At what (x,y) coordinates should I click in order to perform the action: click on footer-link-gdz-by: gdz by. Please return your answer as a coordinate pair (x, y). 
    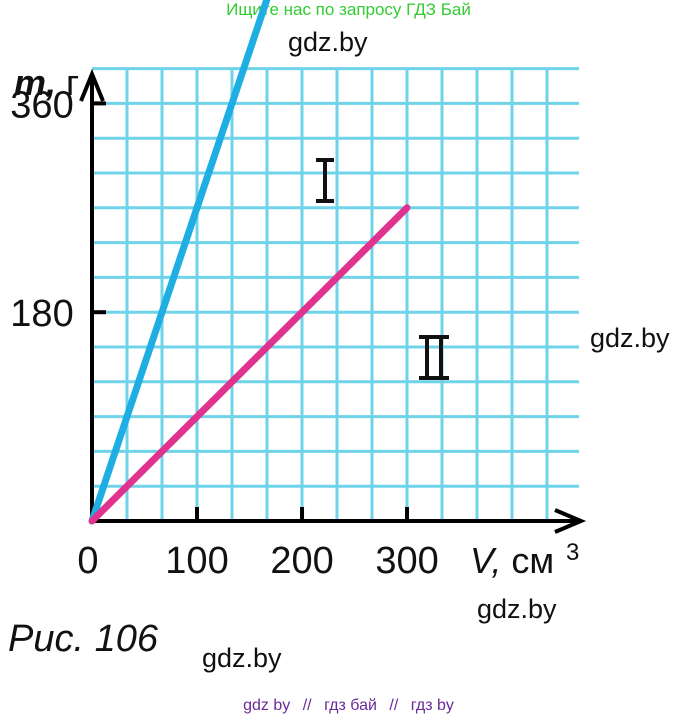
    Looking at the image, I should click on (267, 705).